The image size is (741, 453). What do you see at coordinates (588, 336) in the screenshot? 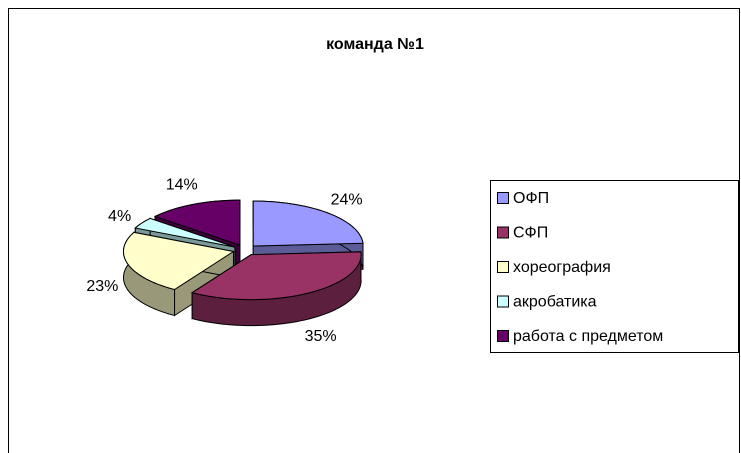
I see `legend-label: работа с предметом` at bounding box center [588, 336].